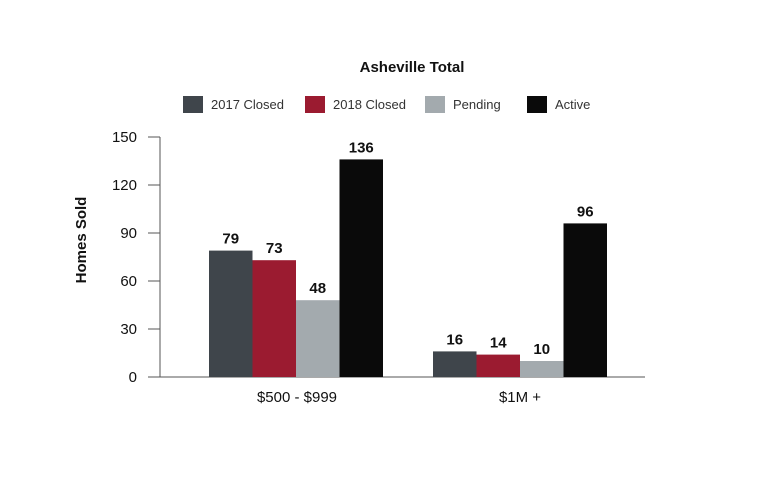 This screenshot has width=768, height=479. Describe the element at coordinates (585, 211) in the screenshot. I see `data-label: 96` at that location.